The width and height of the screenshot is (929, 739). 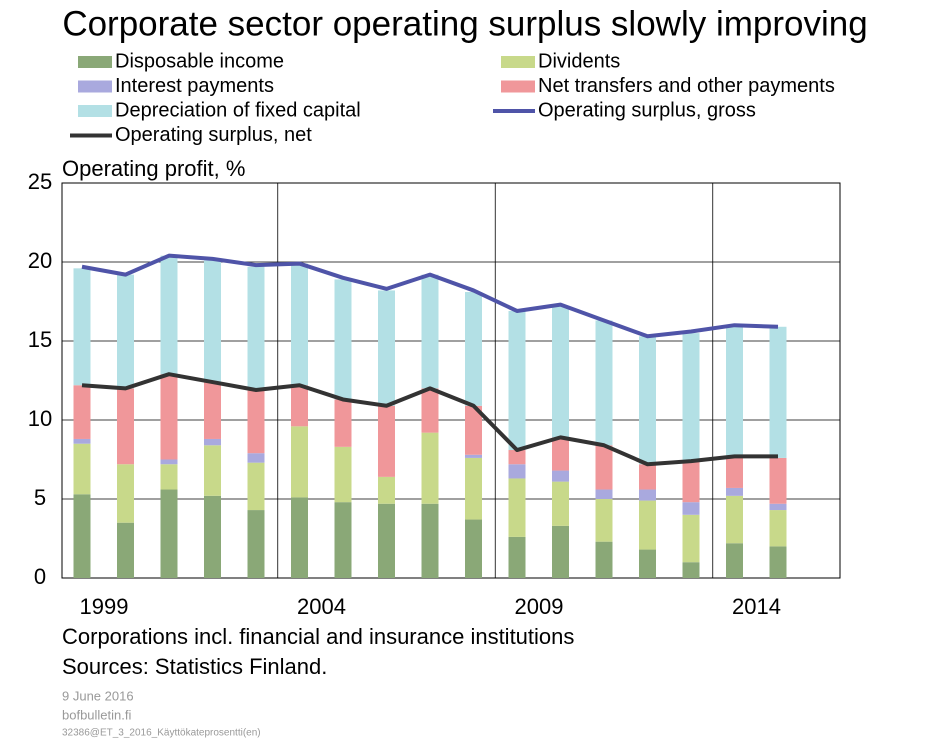 What do you see at coordinates (579, 61) in the screenshot?
I see `legend-label: Dividents` at bounding box center [579, 61].